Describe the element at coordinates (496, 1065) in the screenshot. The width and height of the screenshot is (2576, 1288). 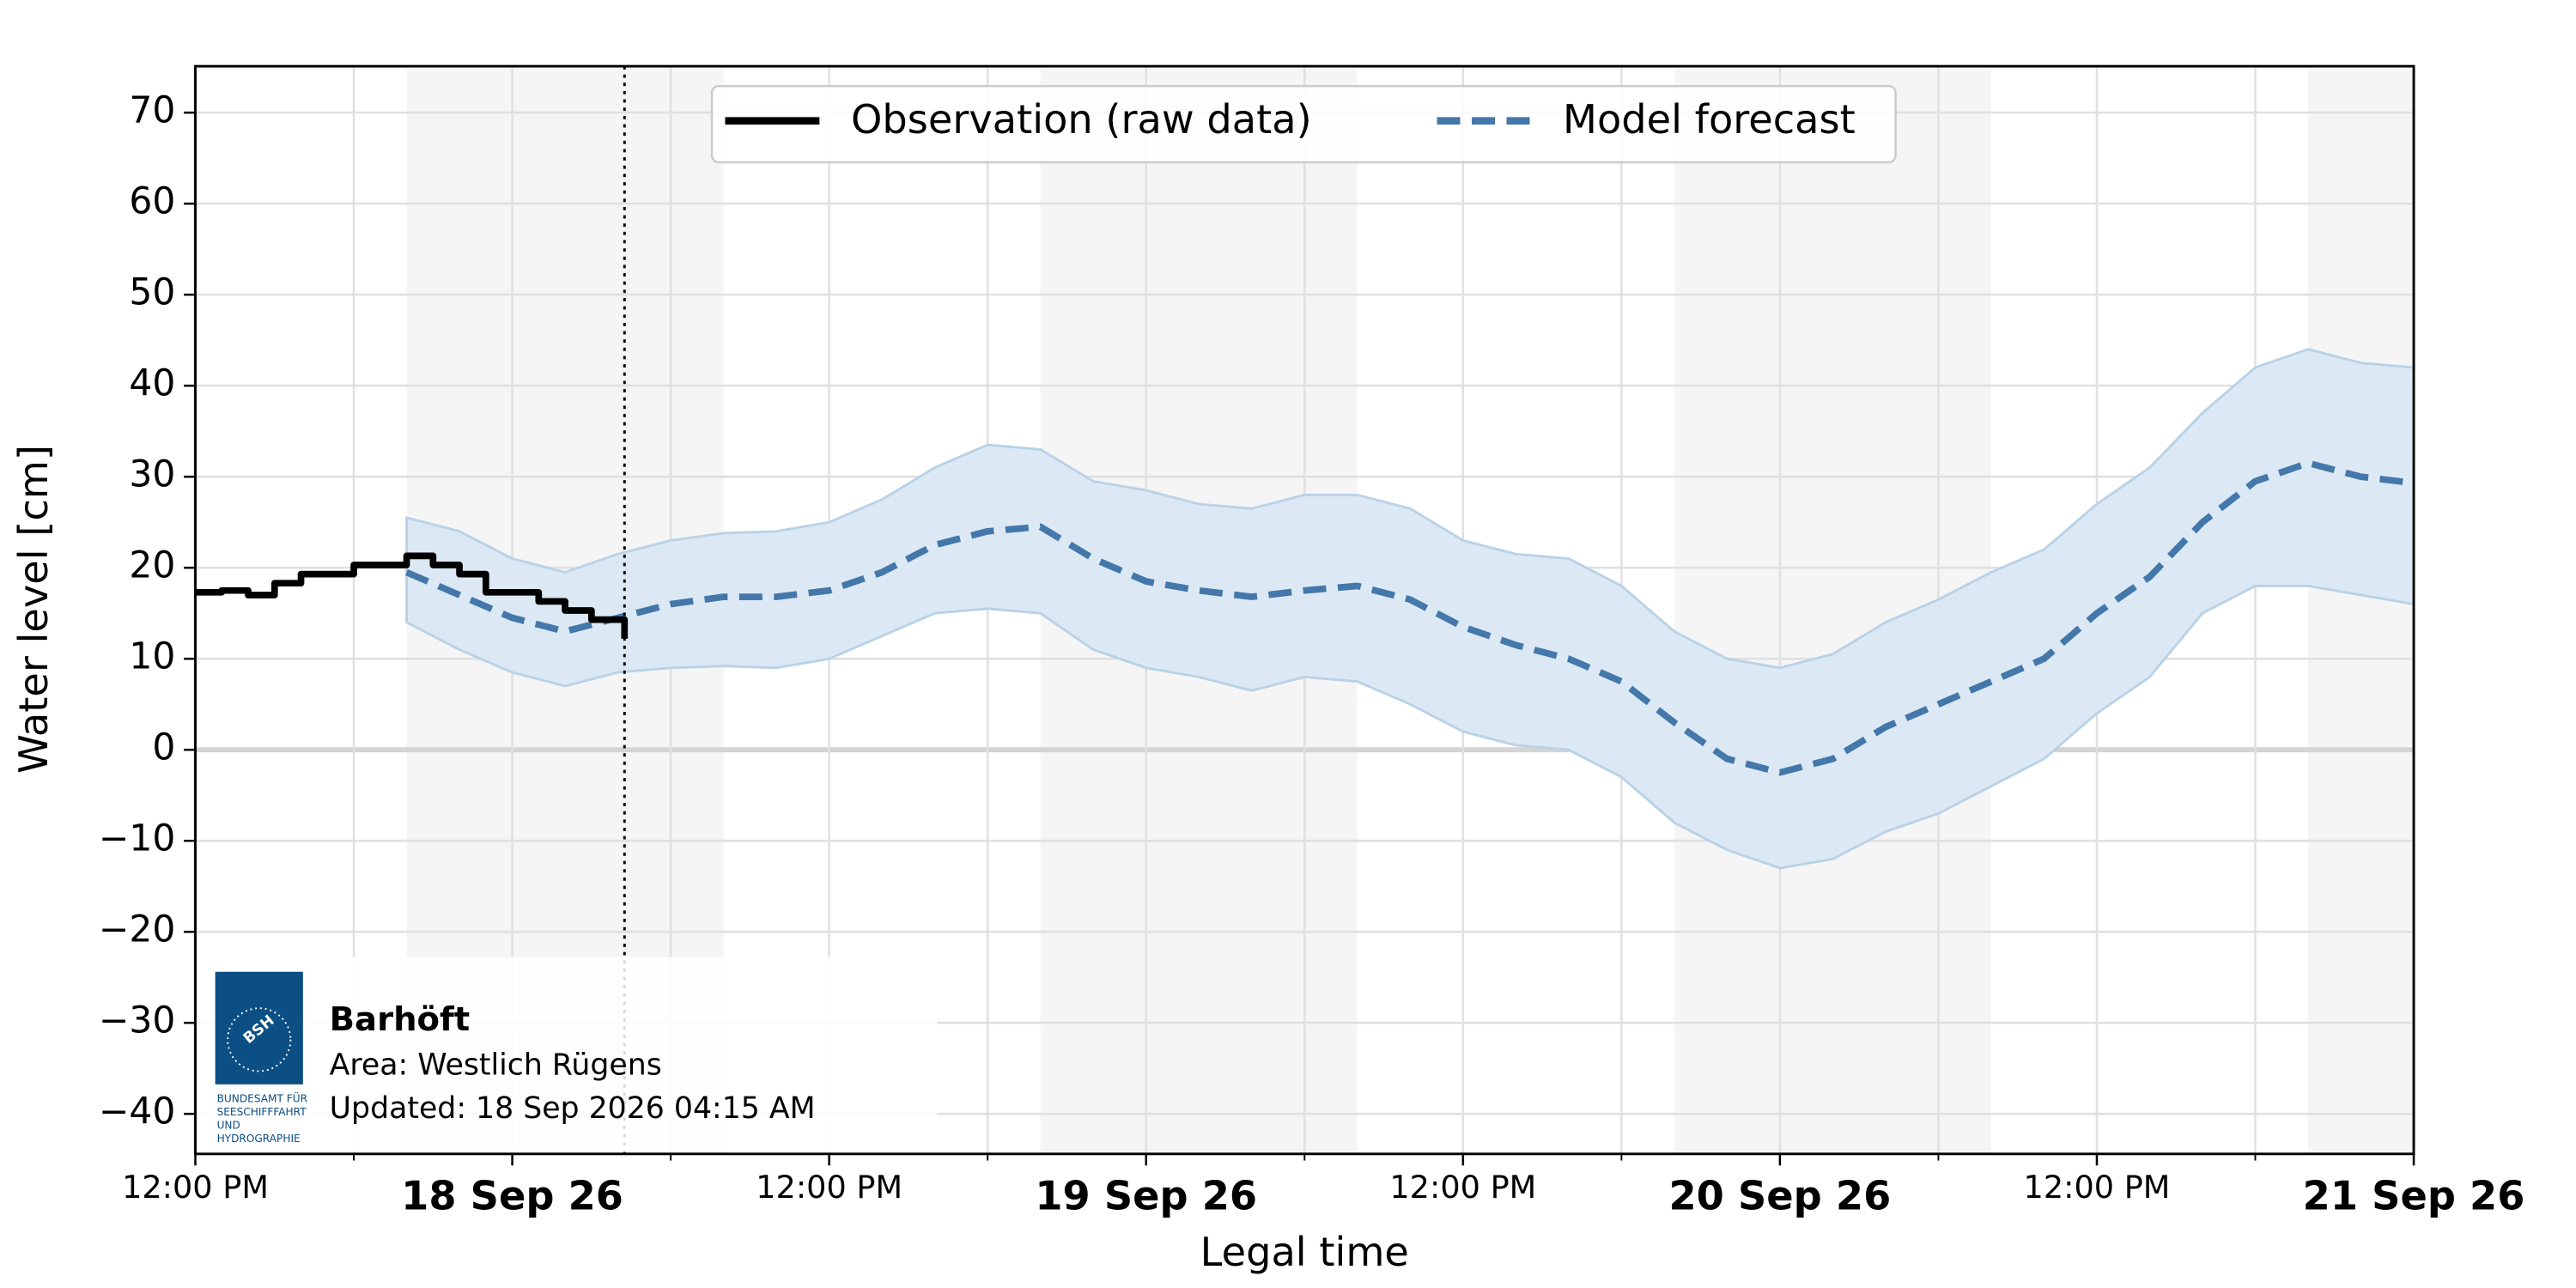
I see `station-area: Area: Westlich Rügens` at that location.